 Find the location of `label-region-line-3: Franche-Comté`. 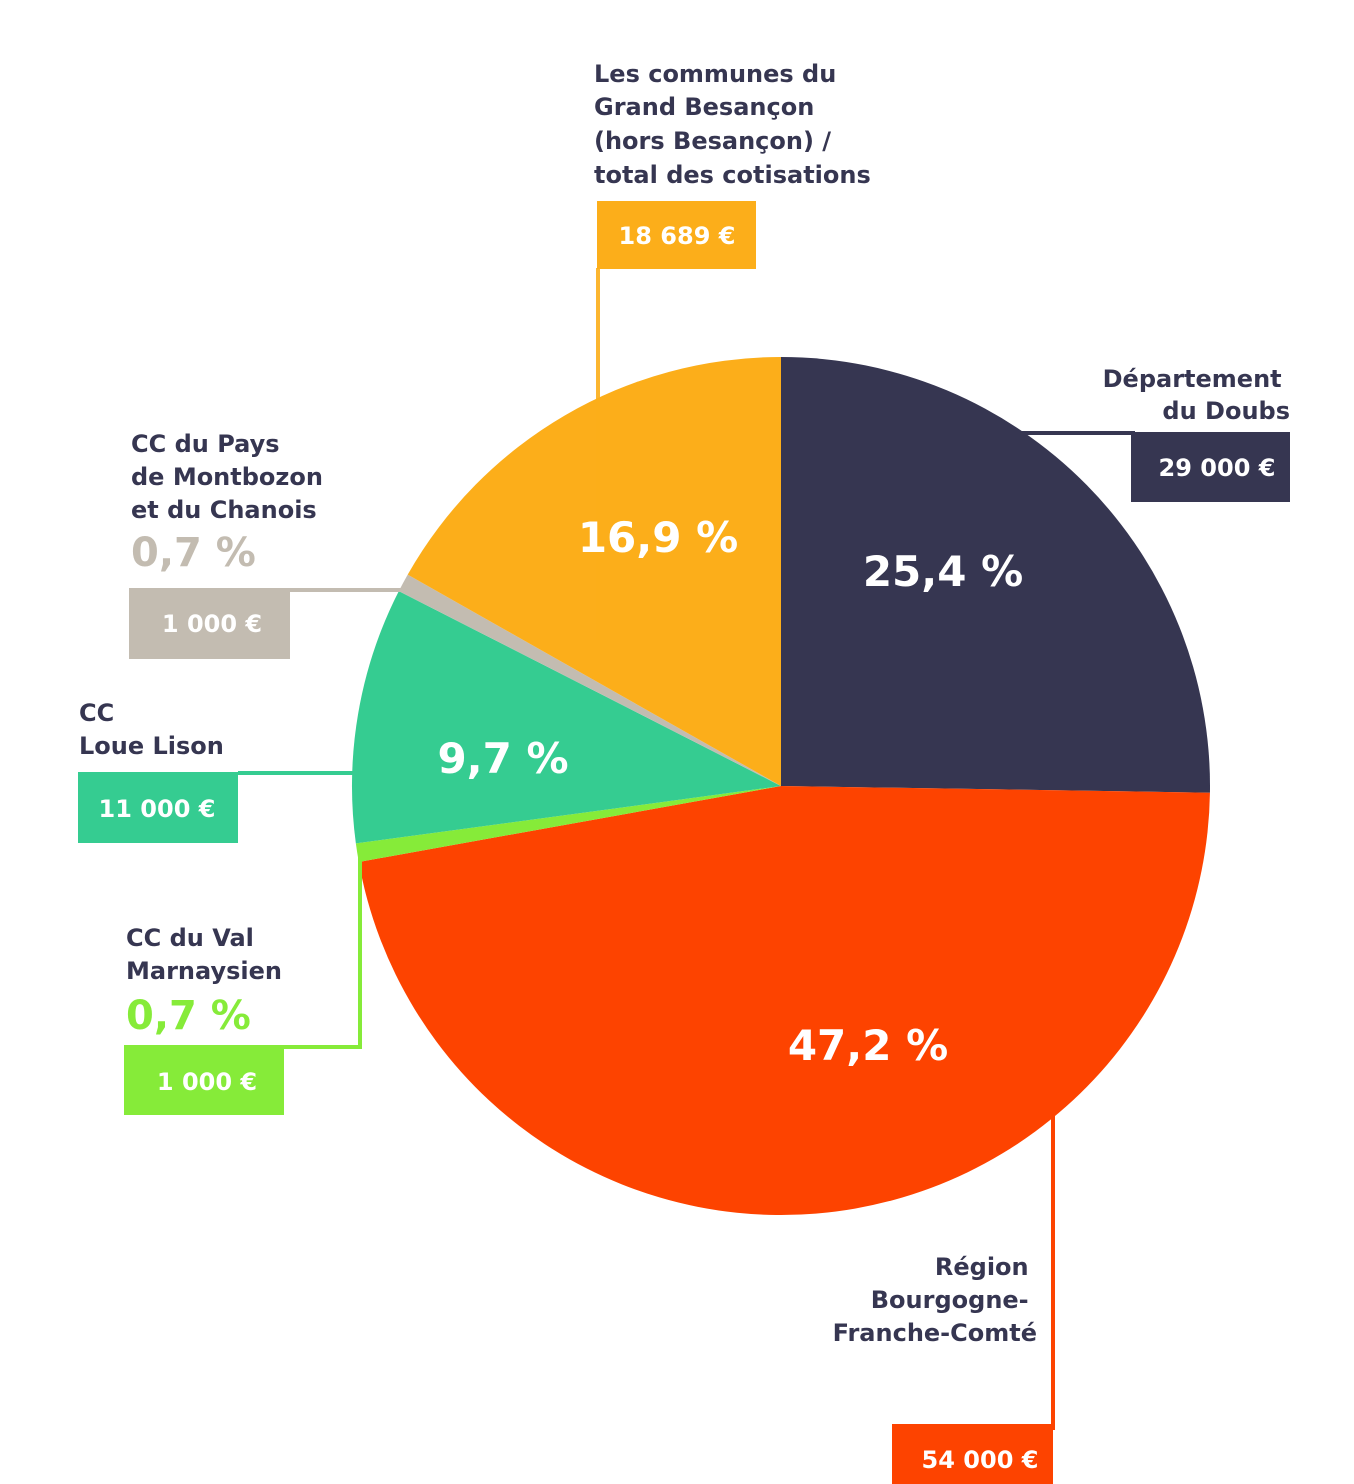

label-region-line-3: Franche-Comté is located at coordinates (935, 1333).